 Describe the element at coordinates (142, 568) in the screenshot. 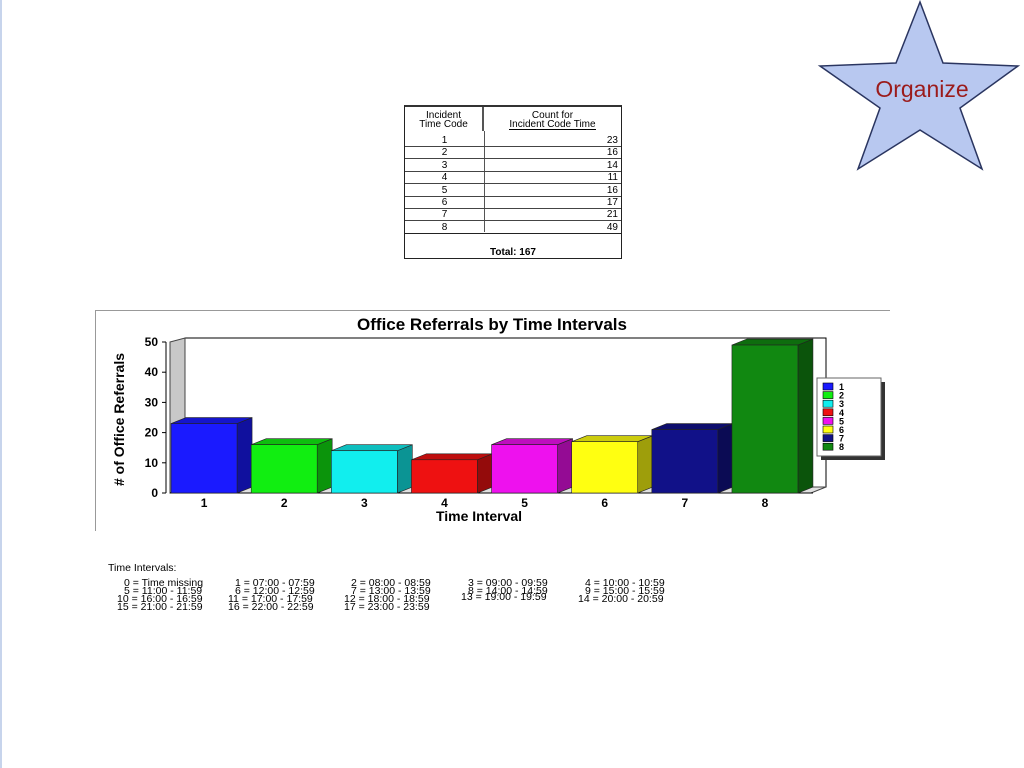

I see `time-intervals-title: Time Intervals:` at that location.